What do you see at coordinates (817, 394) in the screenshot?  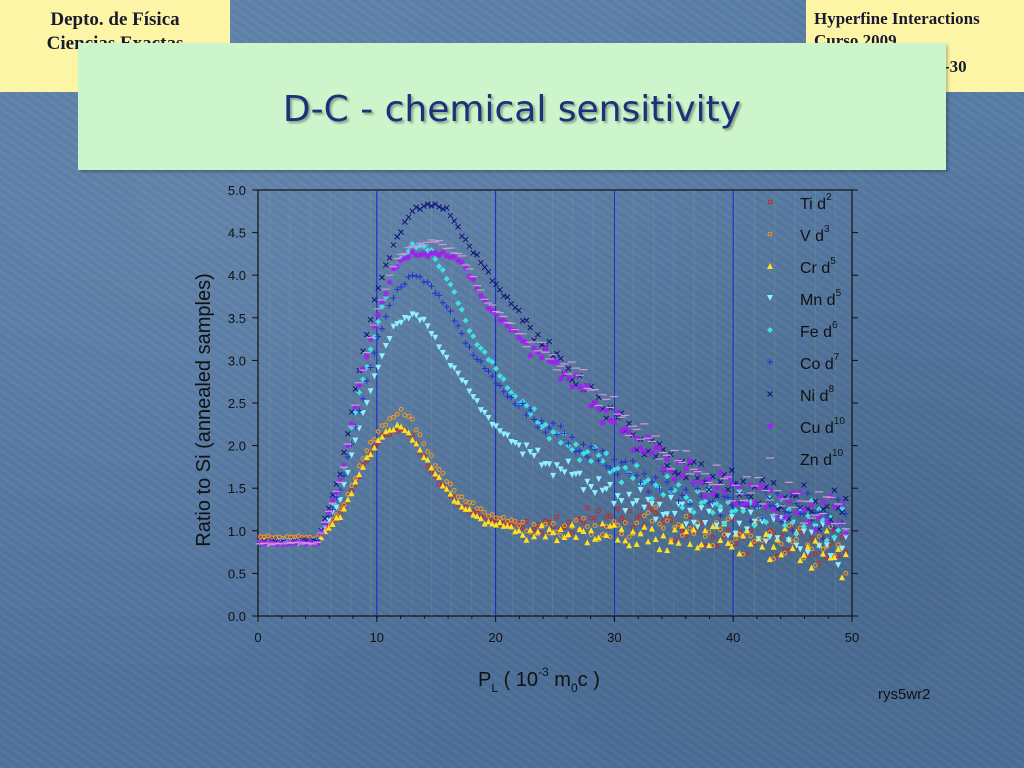 I see `legend-label: Ni d8` at bounding box center [817, 394].